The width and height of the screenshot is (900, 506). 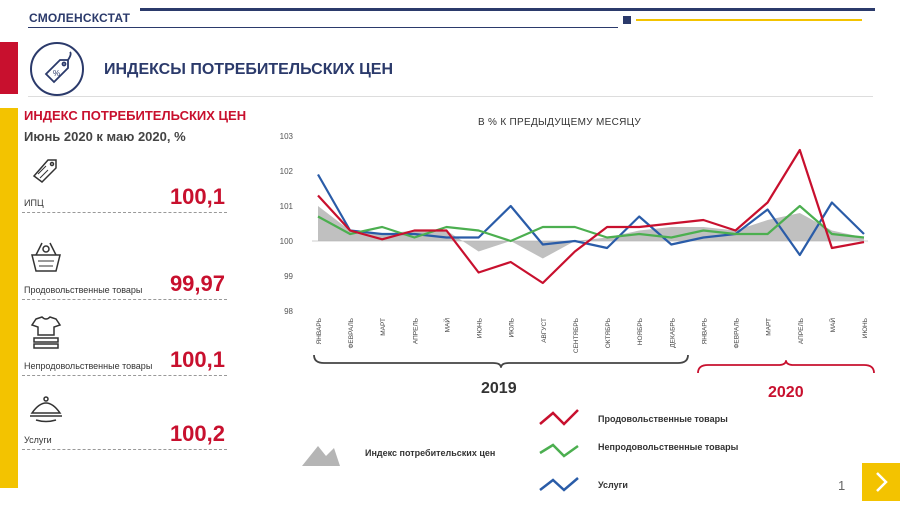 What do you see at coordinates (663, 419) in the screenshot?
I see `legend-label-food: Продовольственные товары` at bounding box center [663, 419].